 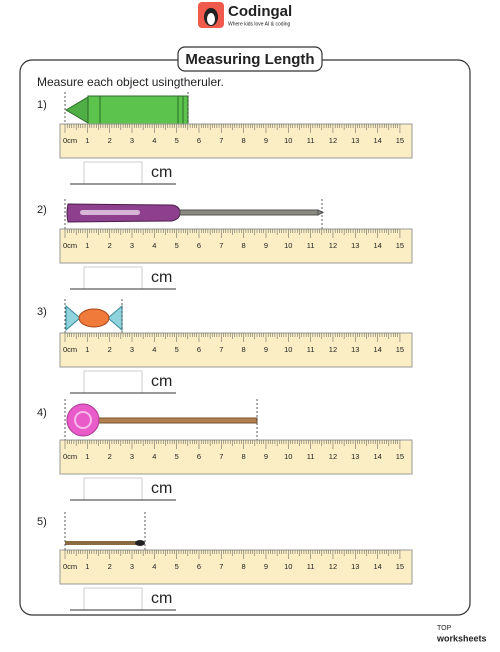 I want to click on question-number: 1), so click(x=42, y=105).